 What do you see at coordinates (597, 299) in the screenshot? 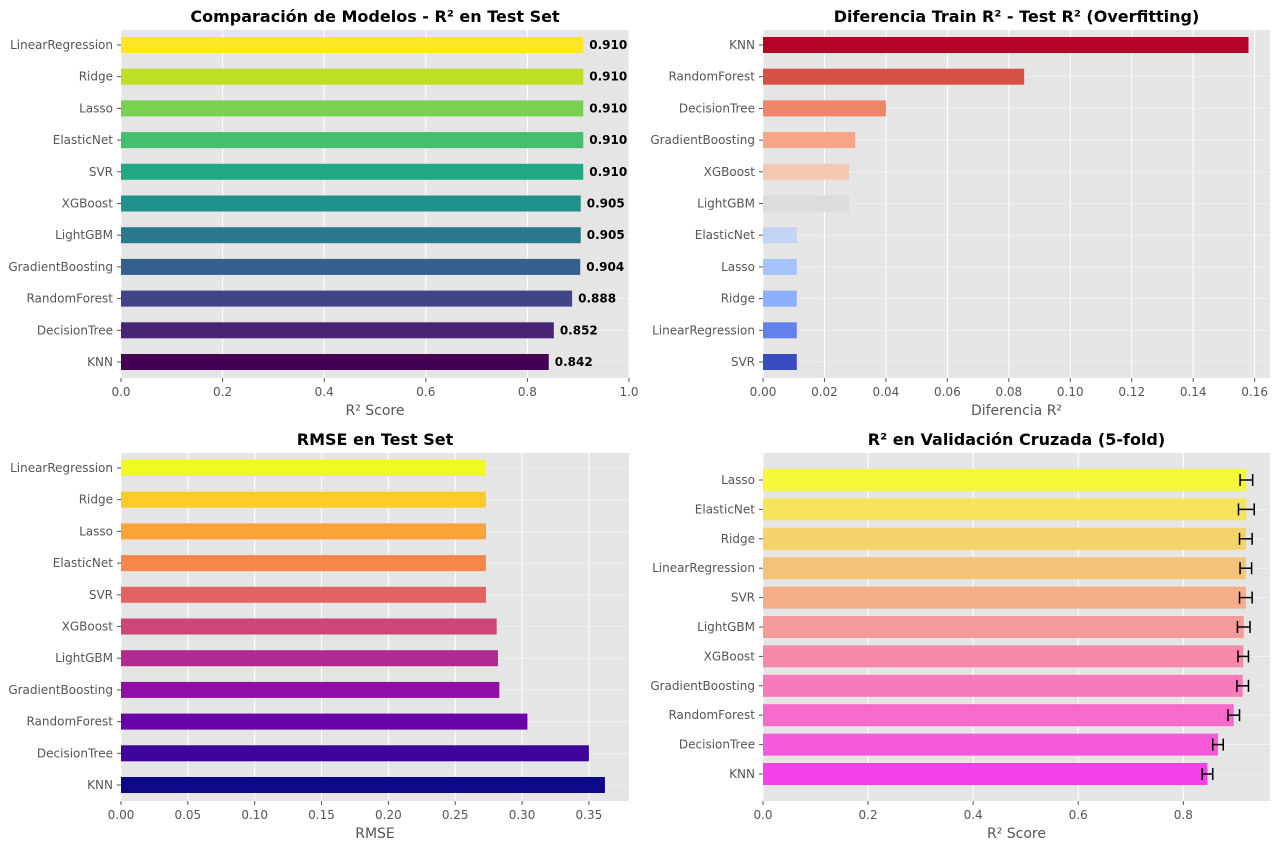
I see `value-label: 0.888` at bounding box center [597, 299].